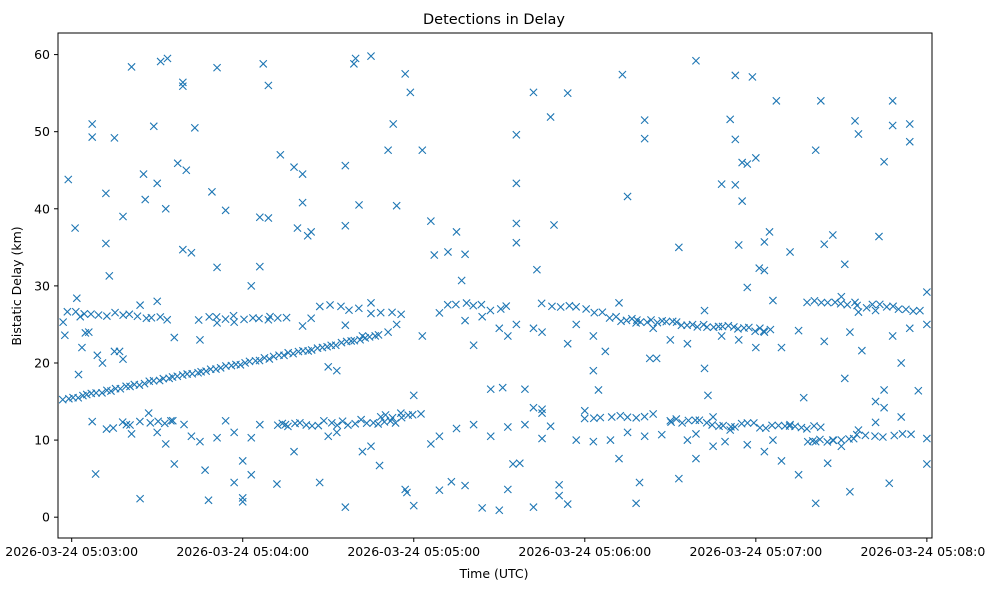 This screenshot has height=594, width=986. What do you see at coordinates (42, 131) in the screenshot?
I see `y-tick-label: 50` at bounding box center [42, 131].